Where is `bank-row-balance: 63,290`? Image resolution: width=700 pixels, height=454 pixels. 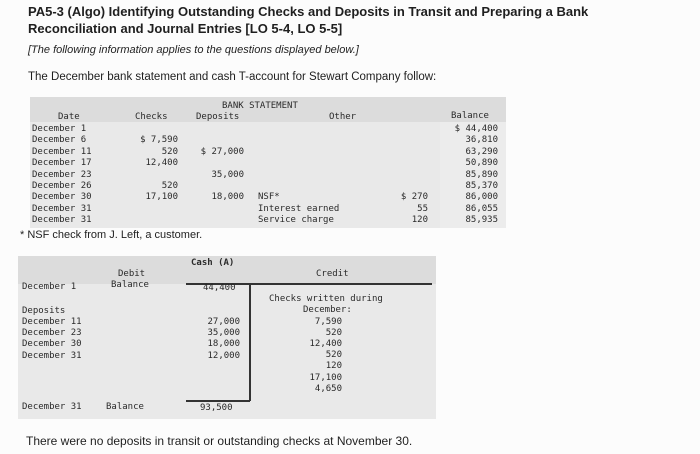 bank-row-balance: 63,290 is located at coordinates (481, 151).